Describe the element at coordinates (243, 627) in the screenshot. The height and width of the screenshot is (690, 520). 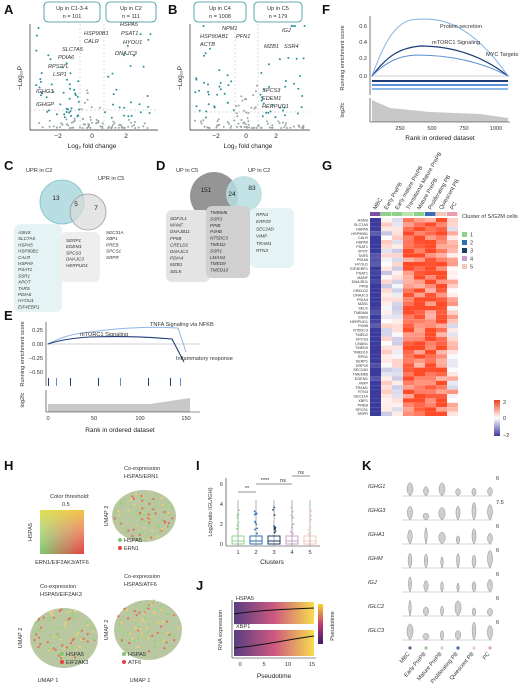
I see `gene-2-label: XBP1` at that location.